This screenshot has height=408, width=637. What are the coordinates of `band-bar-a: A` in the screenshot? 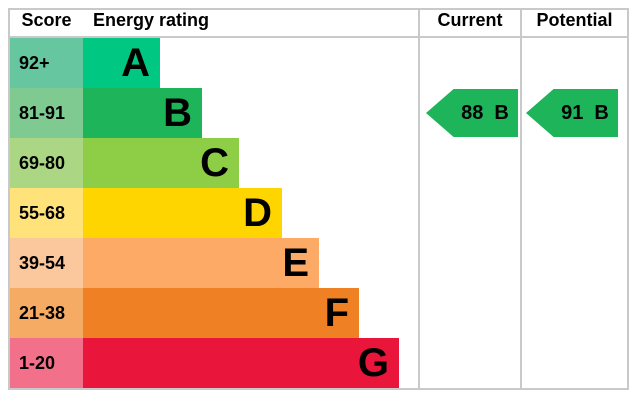 It's located at (121, 63).